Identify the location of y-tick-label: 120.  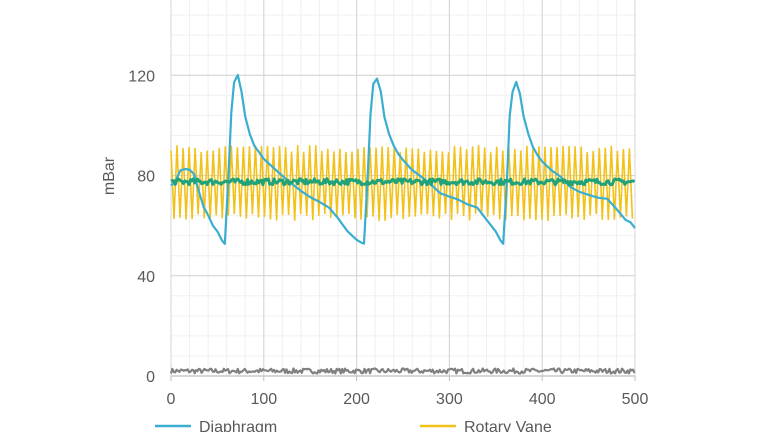
(141, 76).